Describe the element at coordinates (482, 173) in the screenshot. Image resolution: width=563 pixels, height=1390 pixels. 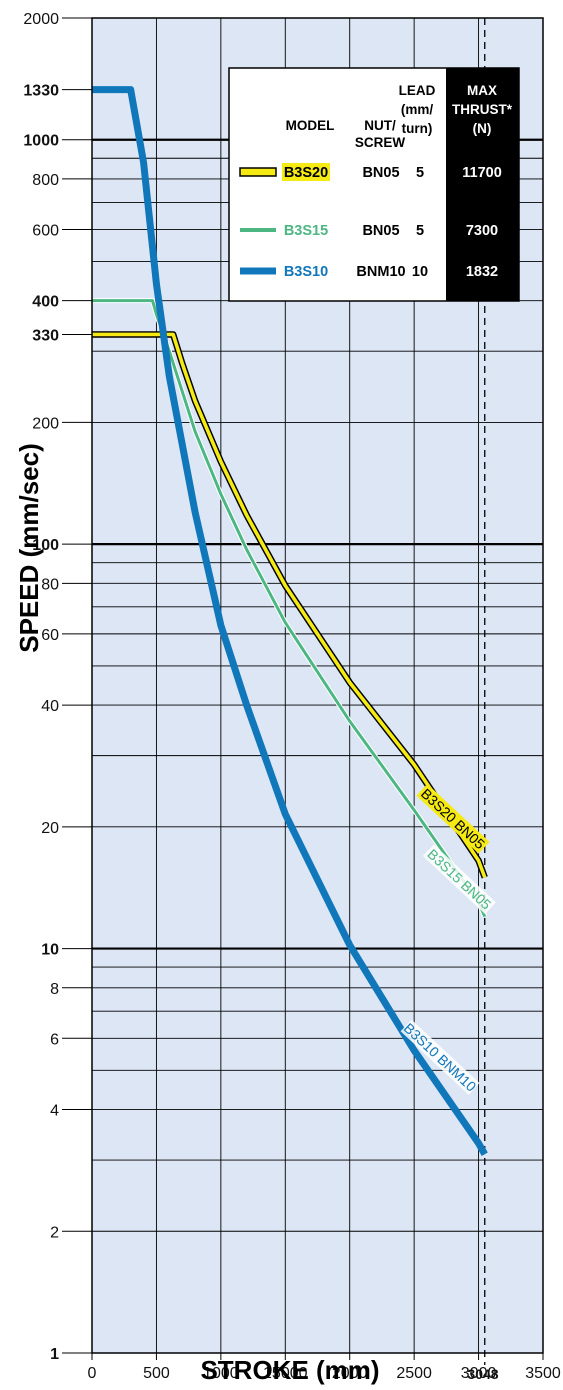
I see `legend-thrust-0: 11700` at that location.